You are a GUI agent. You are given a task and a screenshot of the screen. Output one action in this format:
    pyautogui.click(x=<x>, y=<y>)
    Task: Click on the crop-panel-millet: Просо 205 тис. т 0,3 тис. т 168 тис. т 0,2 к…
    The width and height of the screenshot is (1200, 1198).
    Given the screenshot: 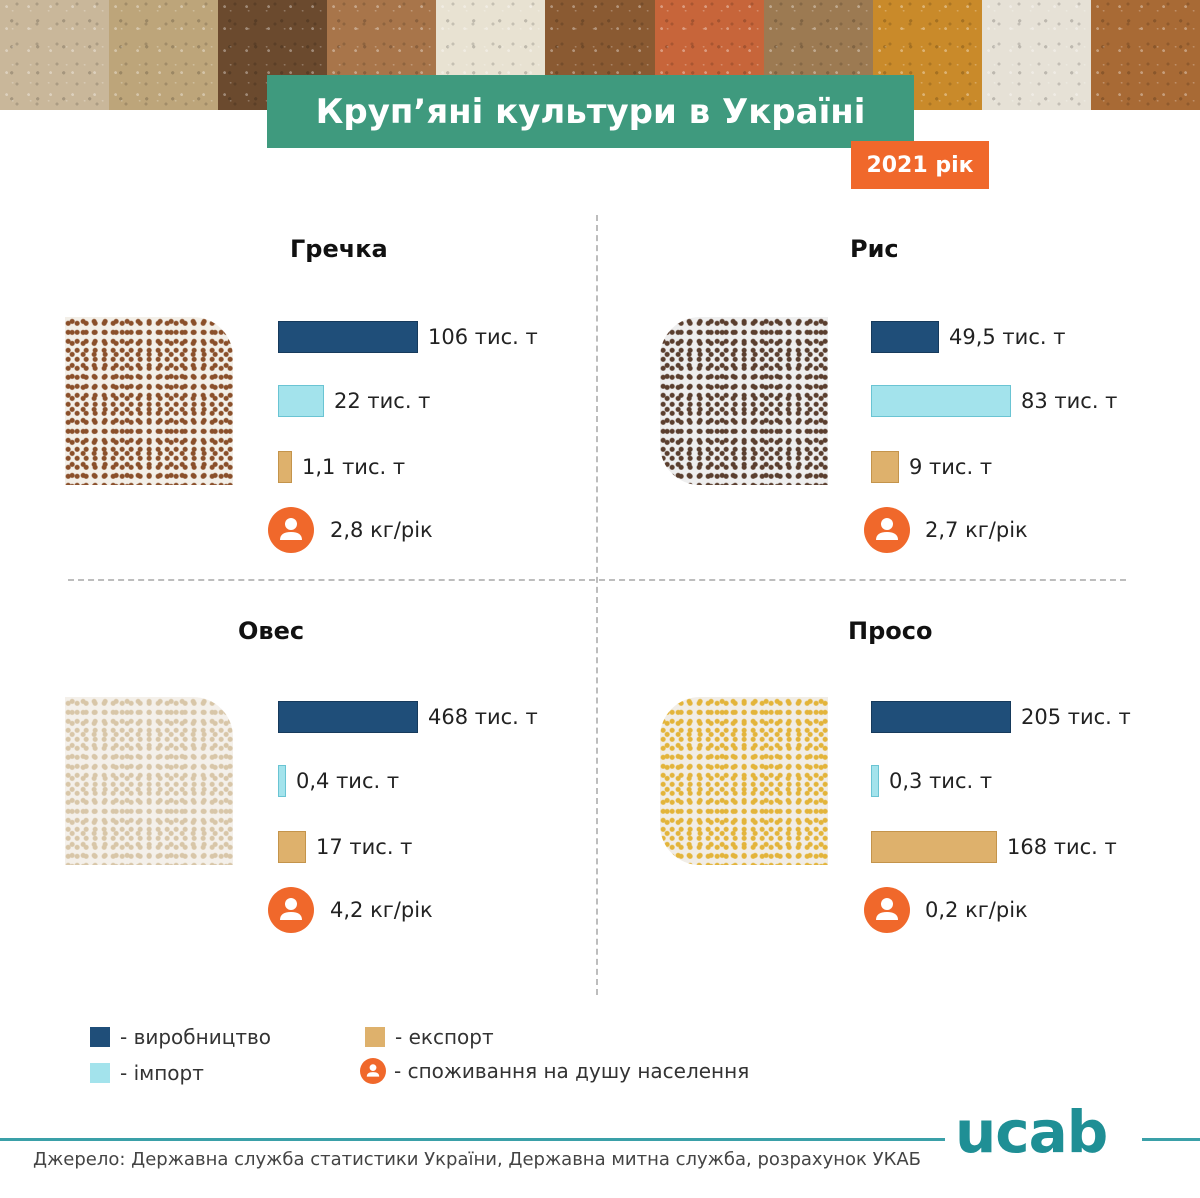 What is the action you would take?
    pyautogui.click(x=927, y=775)
    